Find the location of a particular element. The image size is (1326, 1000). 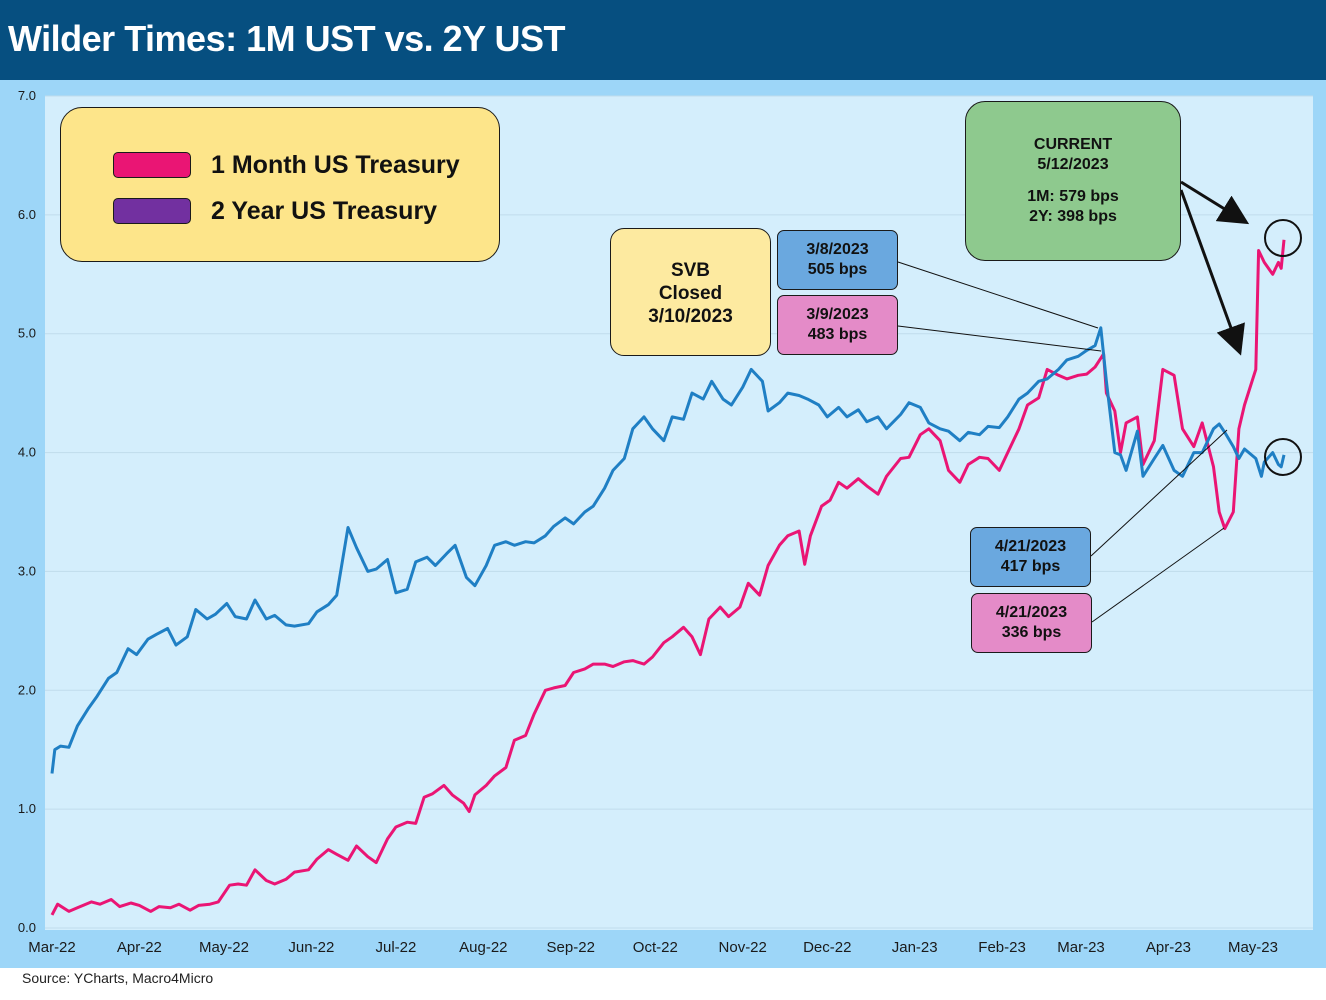

y-tick-label: 0.0 is located at coordinates (27, 927).